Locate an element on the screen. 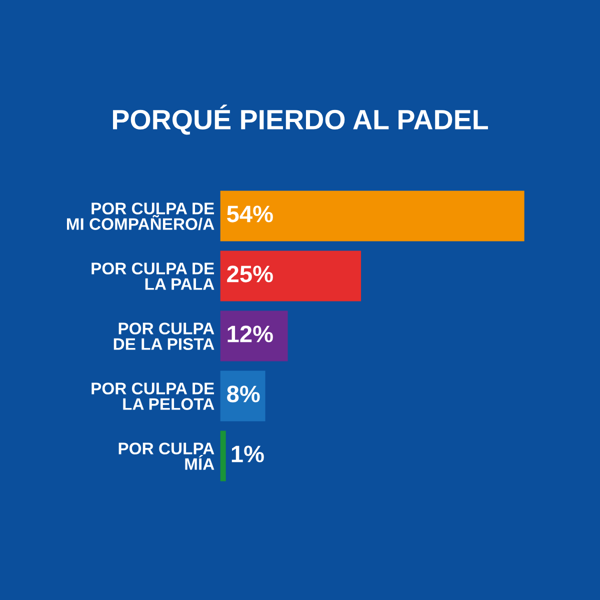 Image resolution: width=600 pixels, height=600 pixels. y-tick-label: POR CULPA DE LA PELOTA is located at coordinates (153, 396).